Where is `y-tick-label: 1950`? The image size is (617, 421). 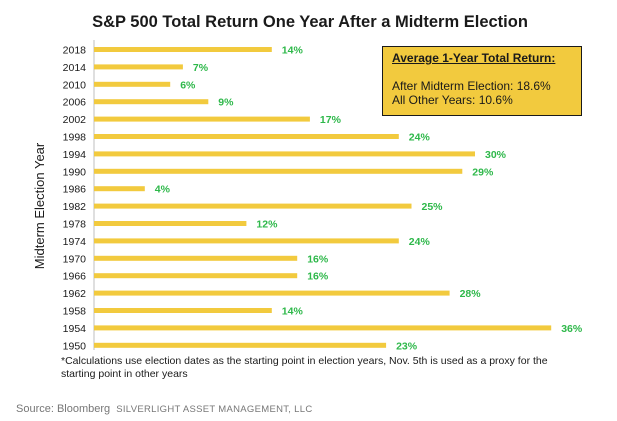 y-tick-label: 1950 is located at coordinates (75, 346).